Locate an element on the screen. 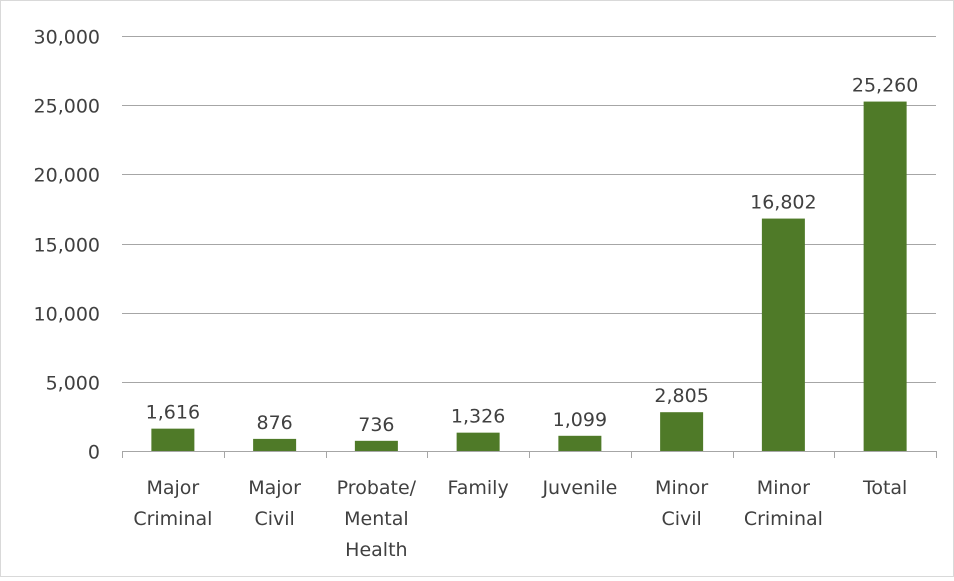 Image resolution: width=954 pixels, height=581 pixels. y-tick-label: 5,000 is located at coordinates (73, 384).